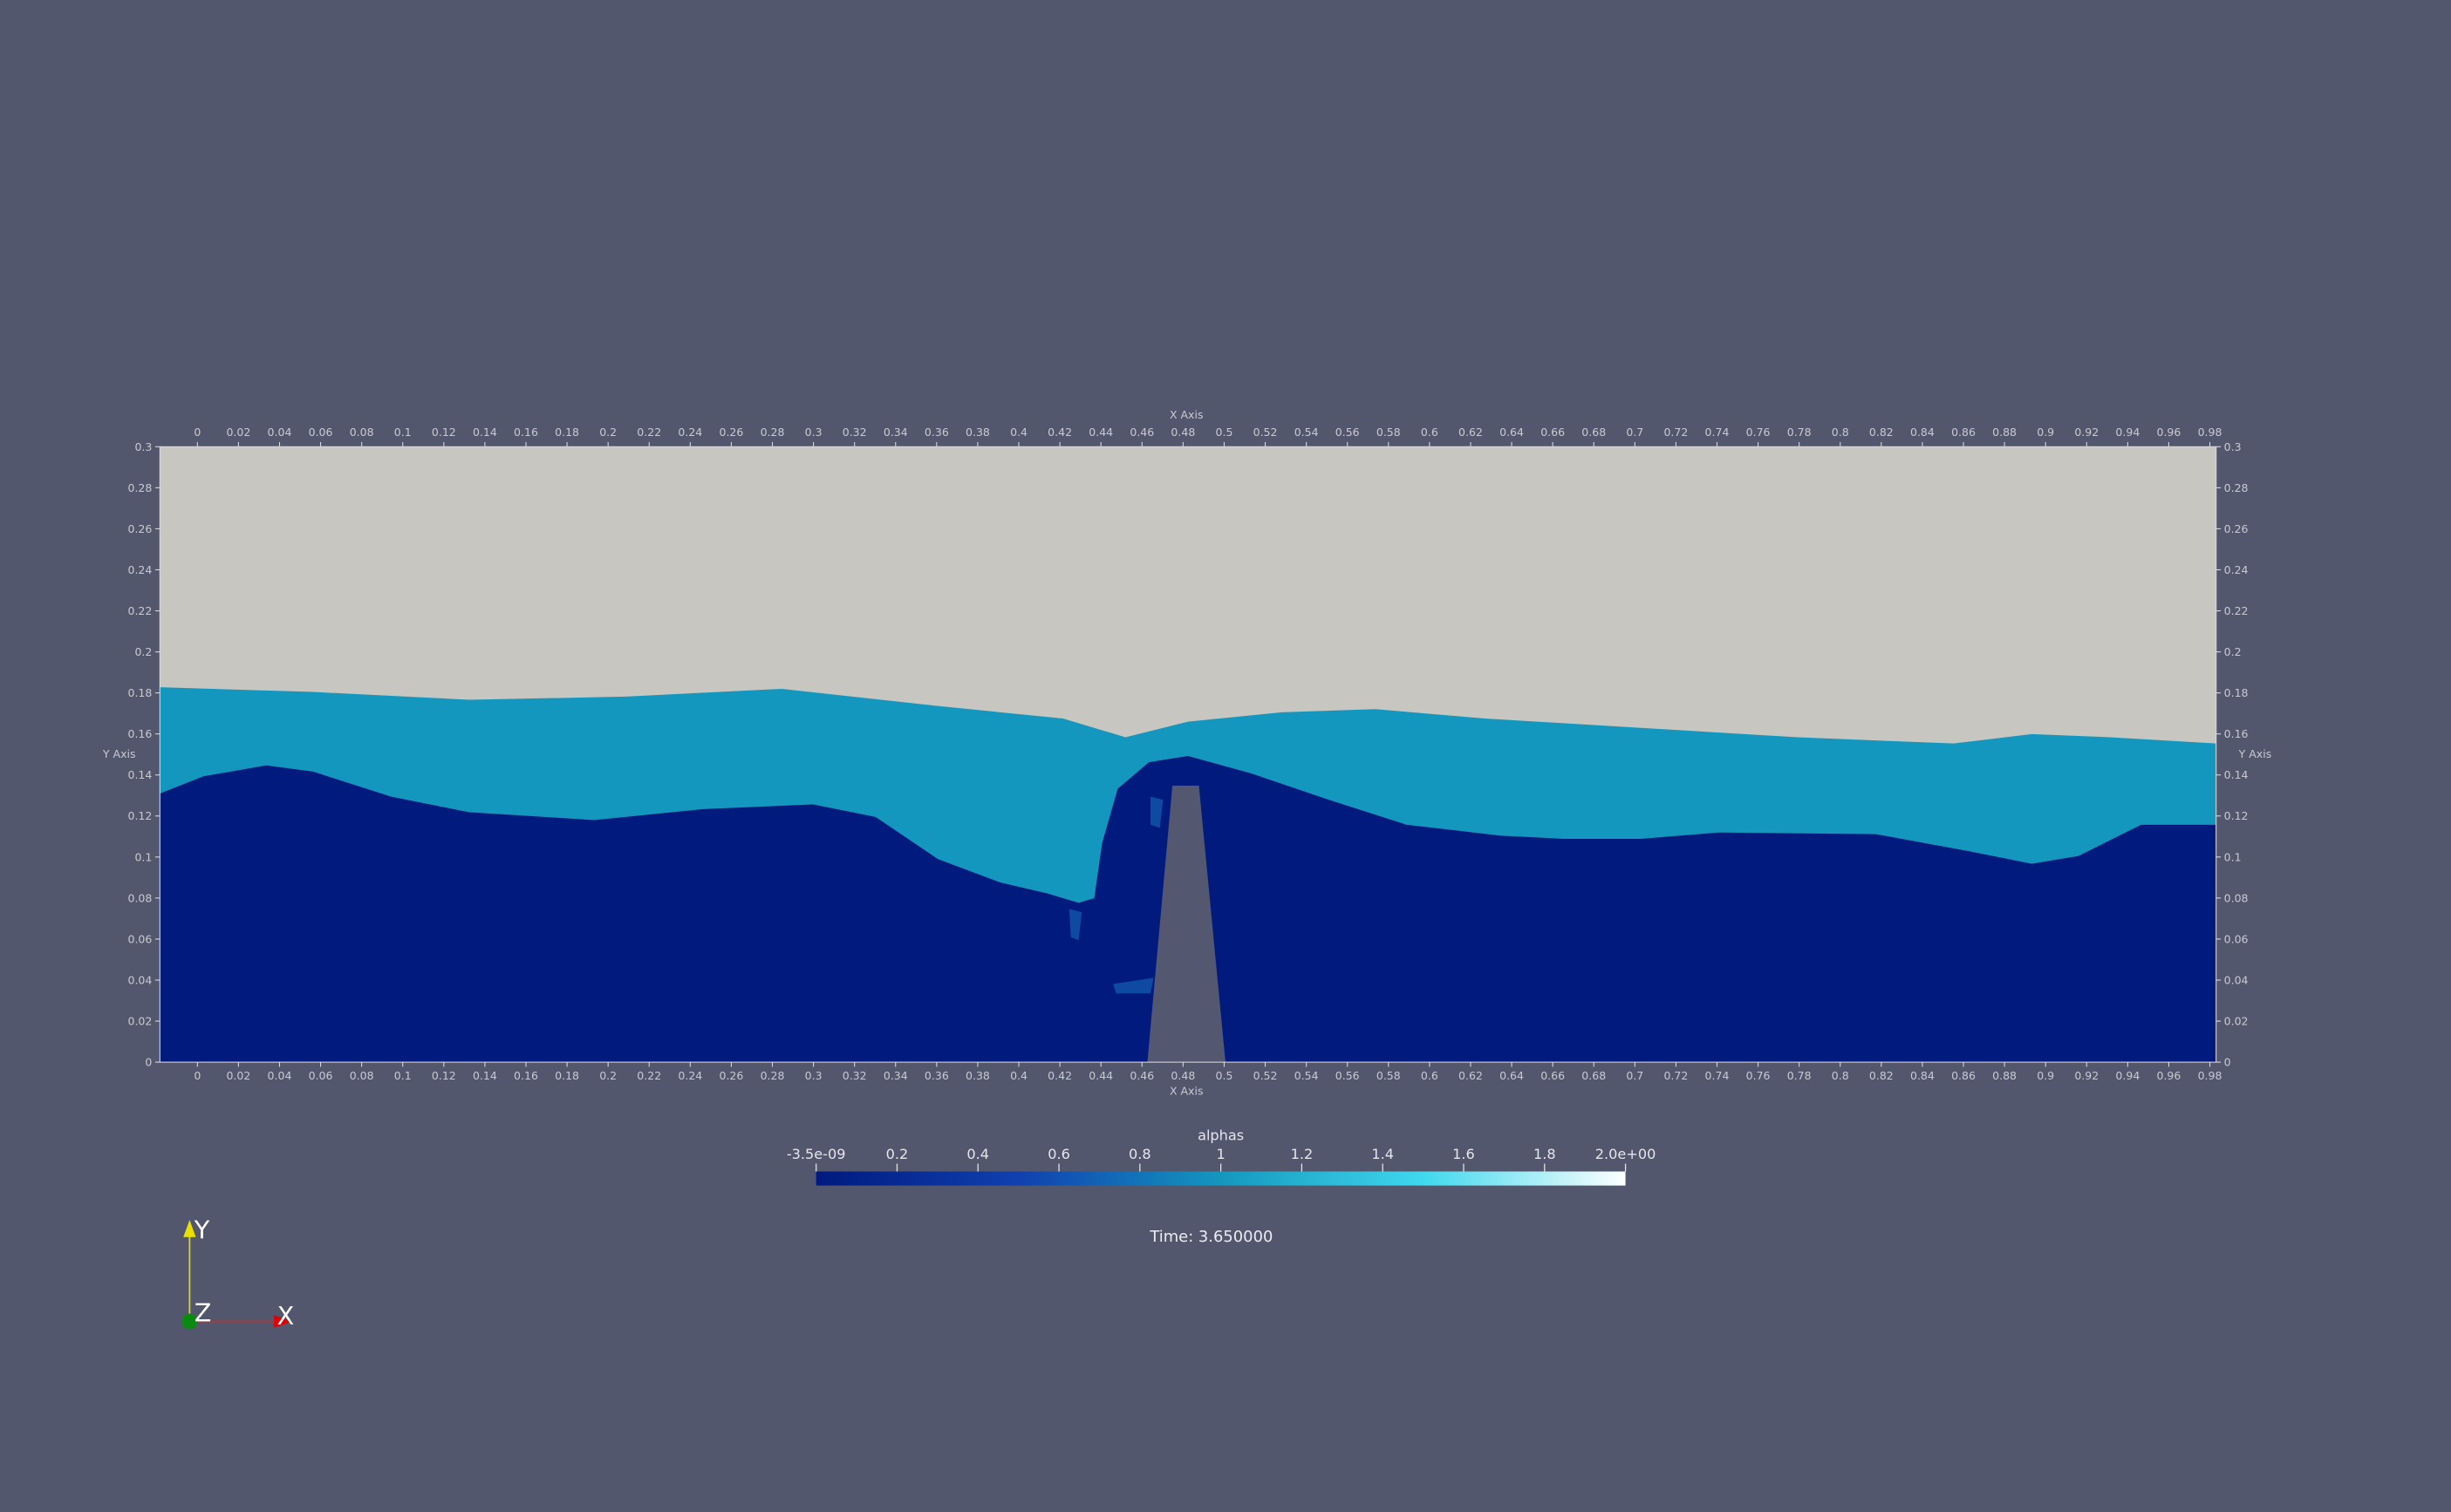 This screenshot has width=2451, height=1512. What do you see at coordinates (1059, 1154) in the screenshot?
I see `colorbar-label: 0.6` at bounding box center [1059, 1154].